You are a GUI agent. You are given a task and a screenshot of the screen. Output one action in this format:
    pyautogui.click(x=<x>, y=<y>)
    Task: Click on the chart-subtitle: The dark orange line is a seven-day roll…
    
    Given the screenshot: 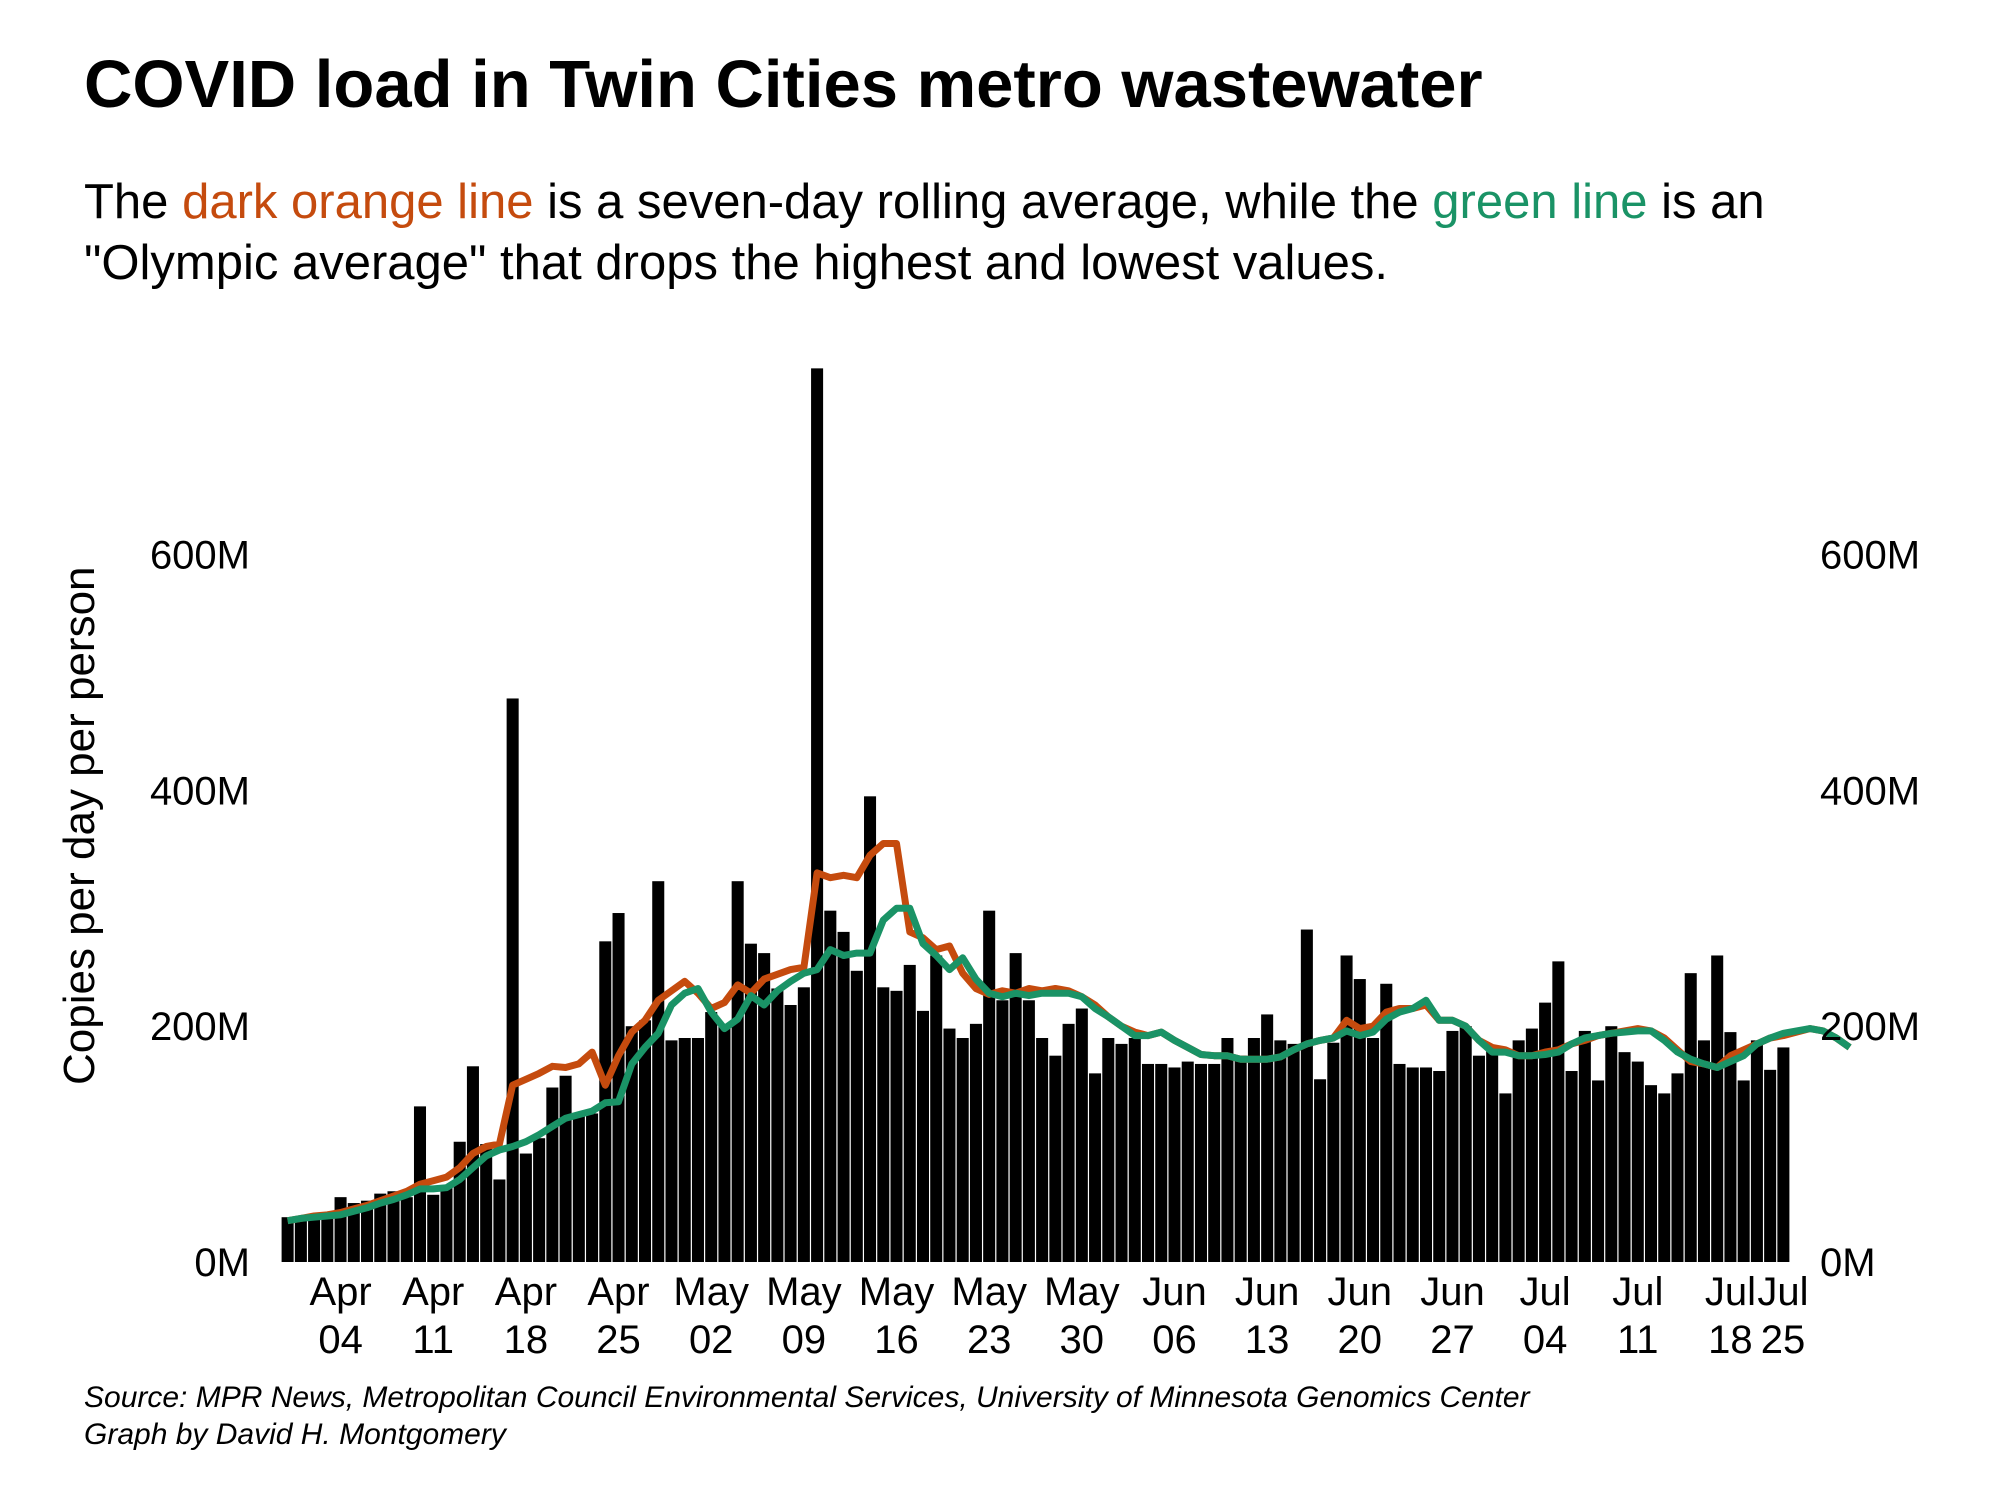 What is the action you would take?
    pyautogui.click(x=1024, y=233)
    